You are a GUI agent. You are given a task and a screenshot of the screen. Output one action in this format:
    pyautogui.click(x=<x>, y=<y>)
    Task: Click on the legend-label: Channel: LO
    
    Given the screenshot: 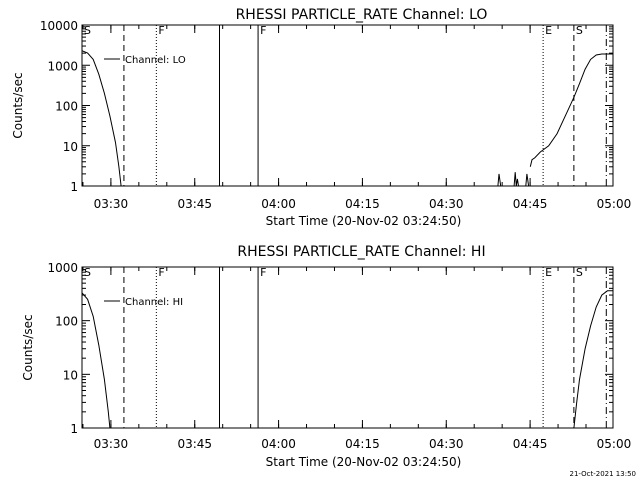 What is the action you would take?
    pyautogui.click(x=155, y=60)
    